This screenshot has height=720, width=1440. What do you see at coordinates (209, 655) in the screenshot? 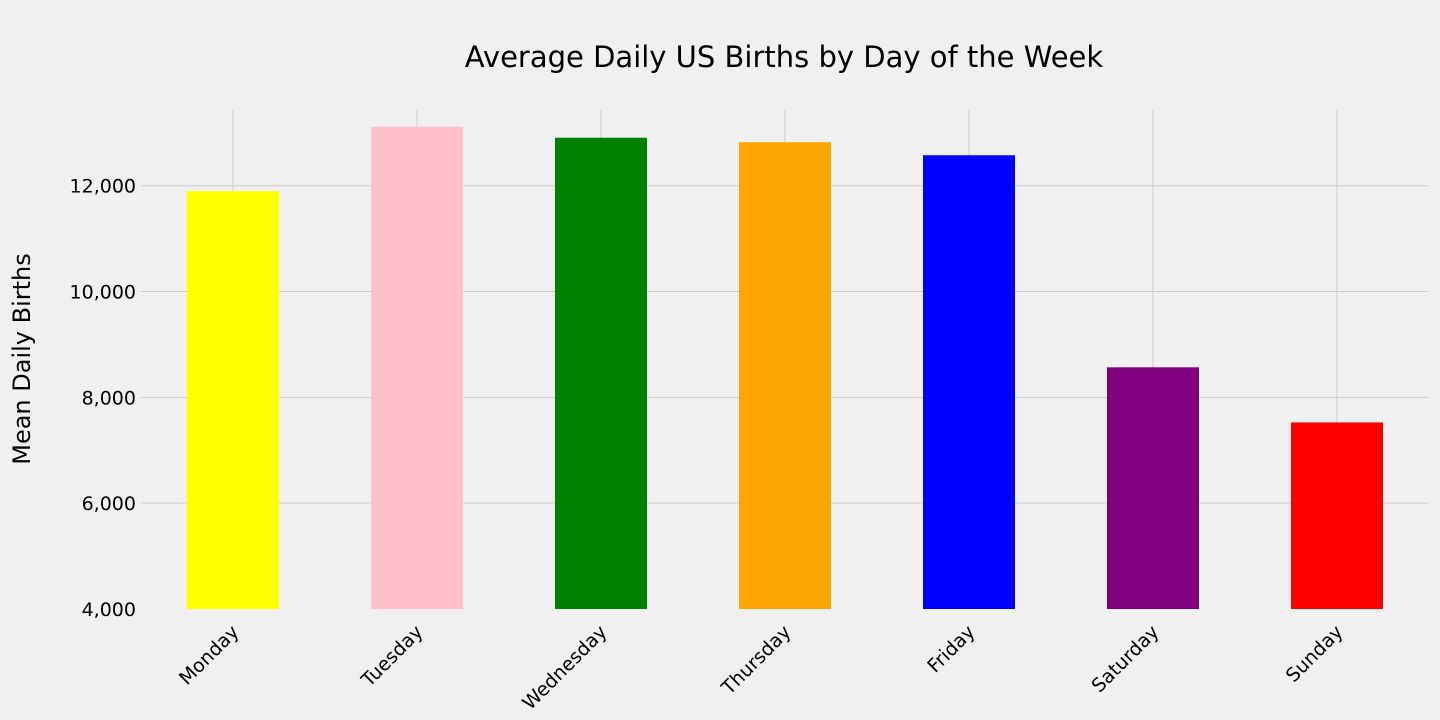
I see `x-tick-label: Monday` at bounding box center [209, 655].